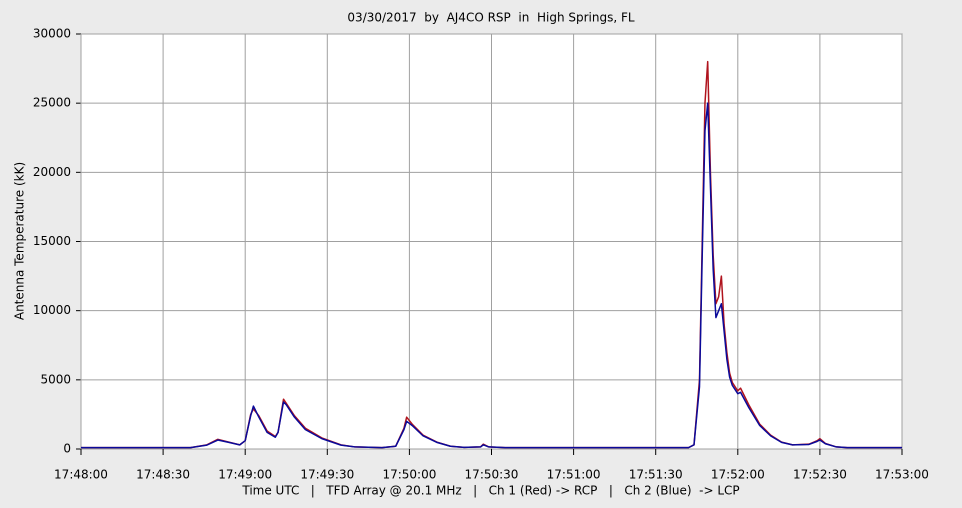 Image resolution: width=962 pixels, height=508 pixels. I want to click on x-tick-label: 17:51:30, so click(656, 475).